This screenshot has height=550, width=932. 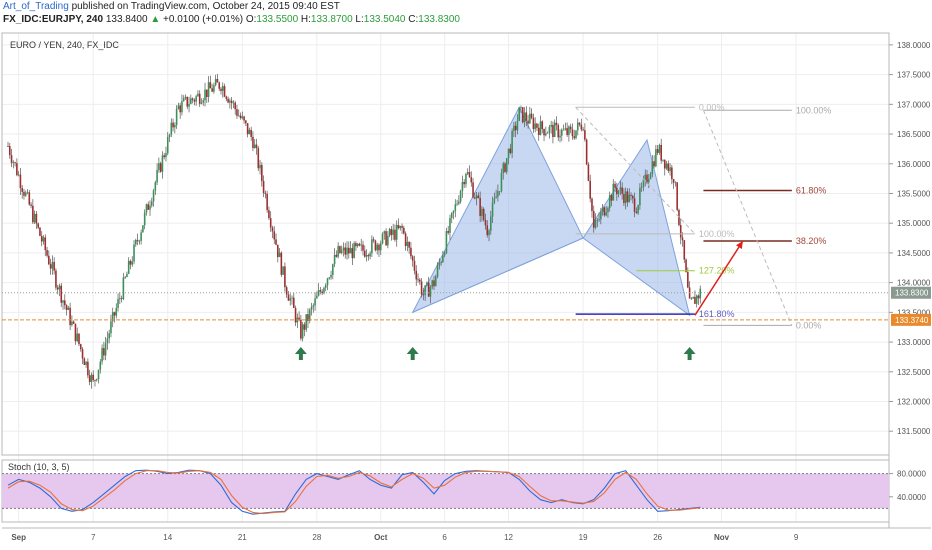 I want to click on price-lines, so click(x=445, y=306).